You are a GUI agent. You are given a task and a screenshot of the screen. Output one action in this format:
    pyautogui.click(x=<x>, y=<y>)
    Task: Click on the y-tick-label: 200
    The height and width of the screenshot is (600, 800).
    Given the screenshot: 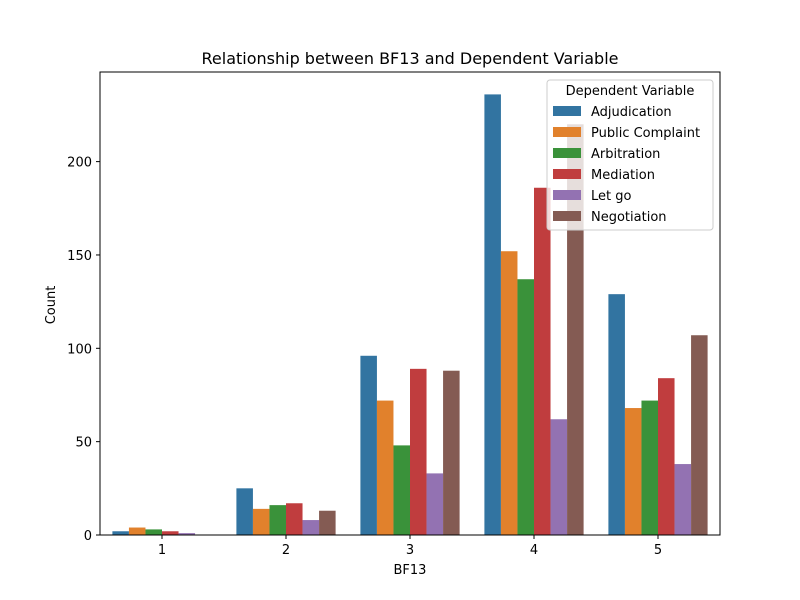 What is the action you would take?
    pyautogui.click(x=79, y=163)
    